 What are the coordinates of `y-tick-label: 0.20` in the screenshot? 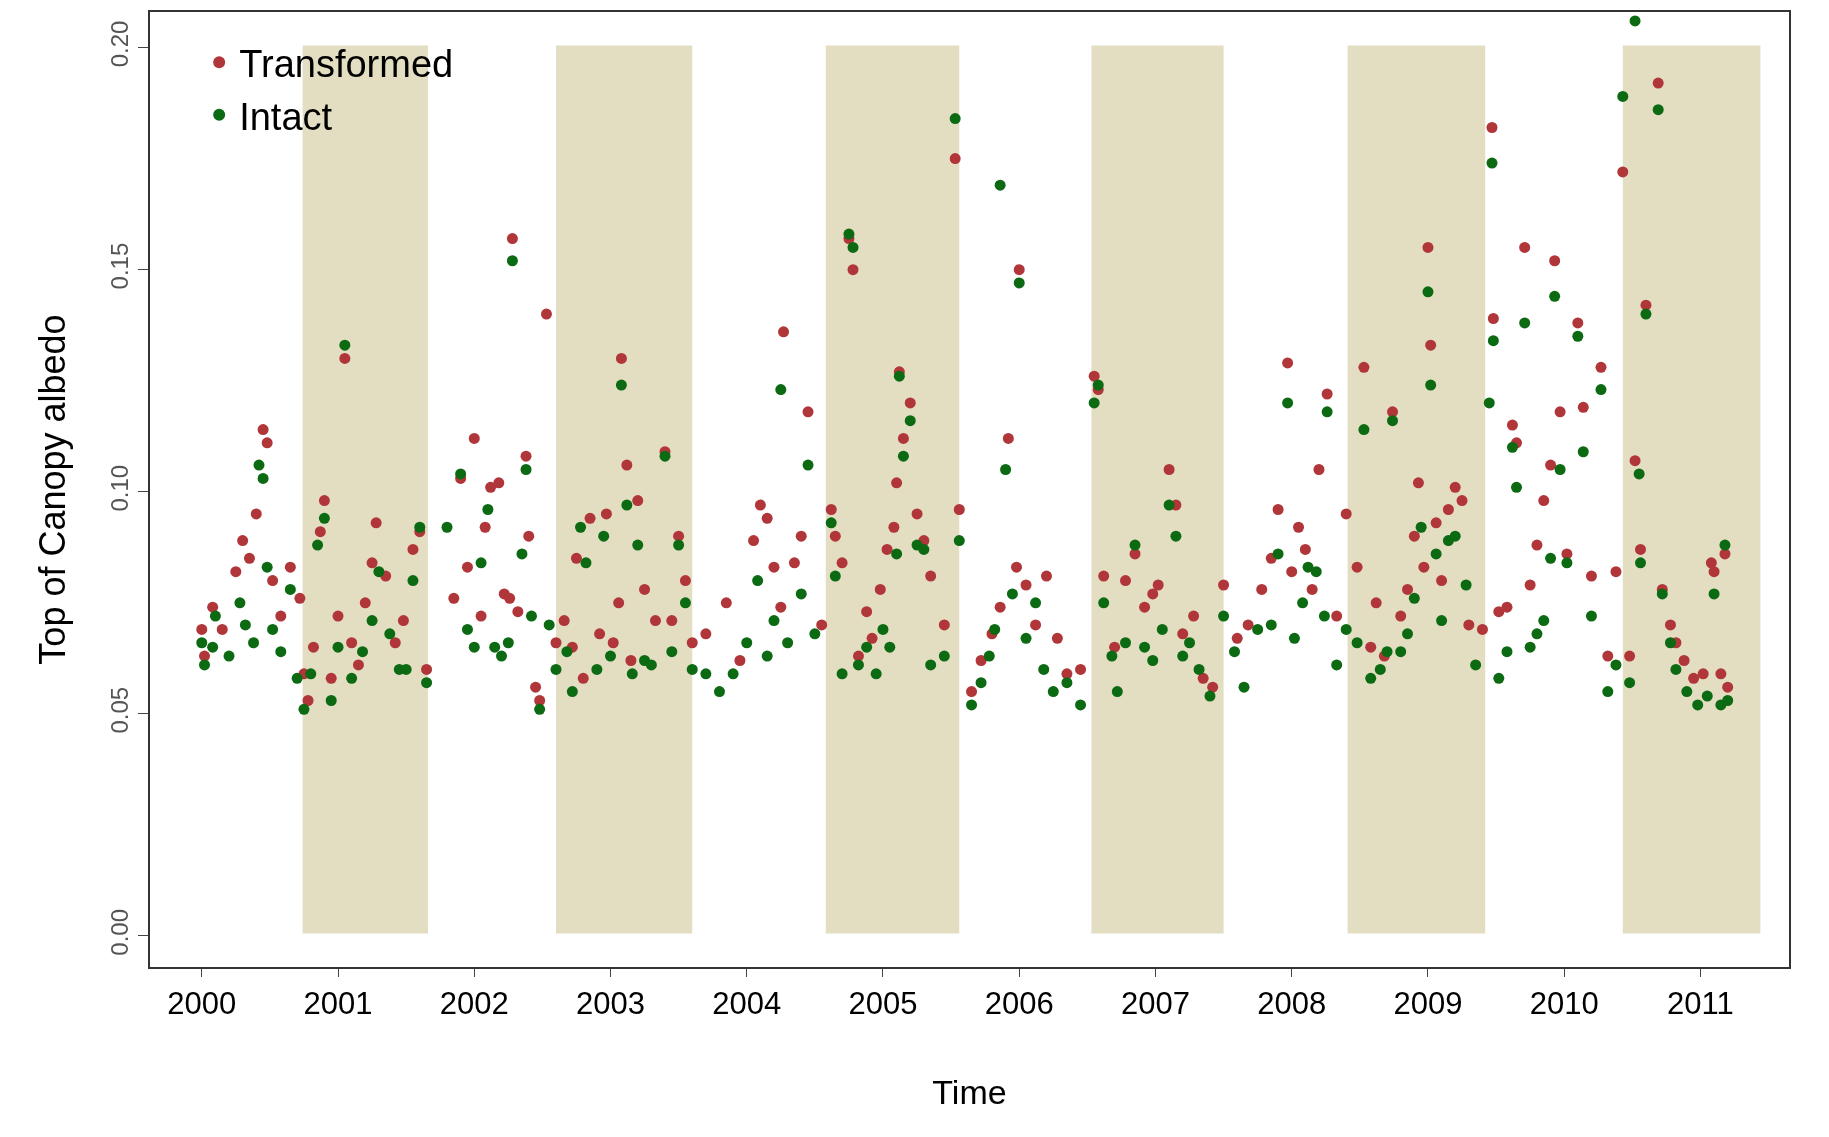 It's located at (120, 44).